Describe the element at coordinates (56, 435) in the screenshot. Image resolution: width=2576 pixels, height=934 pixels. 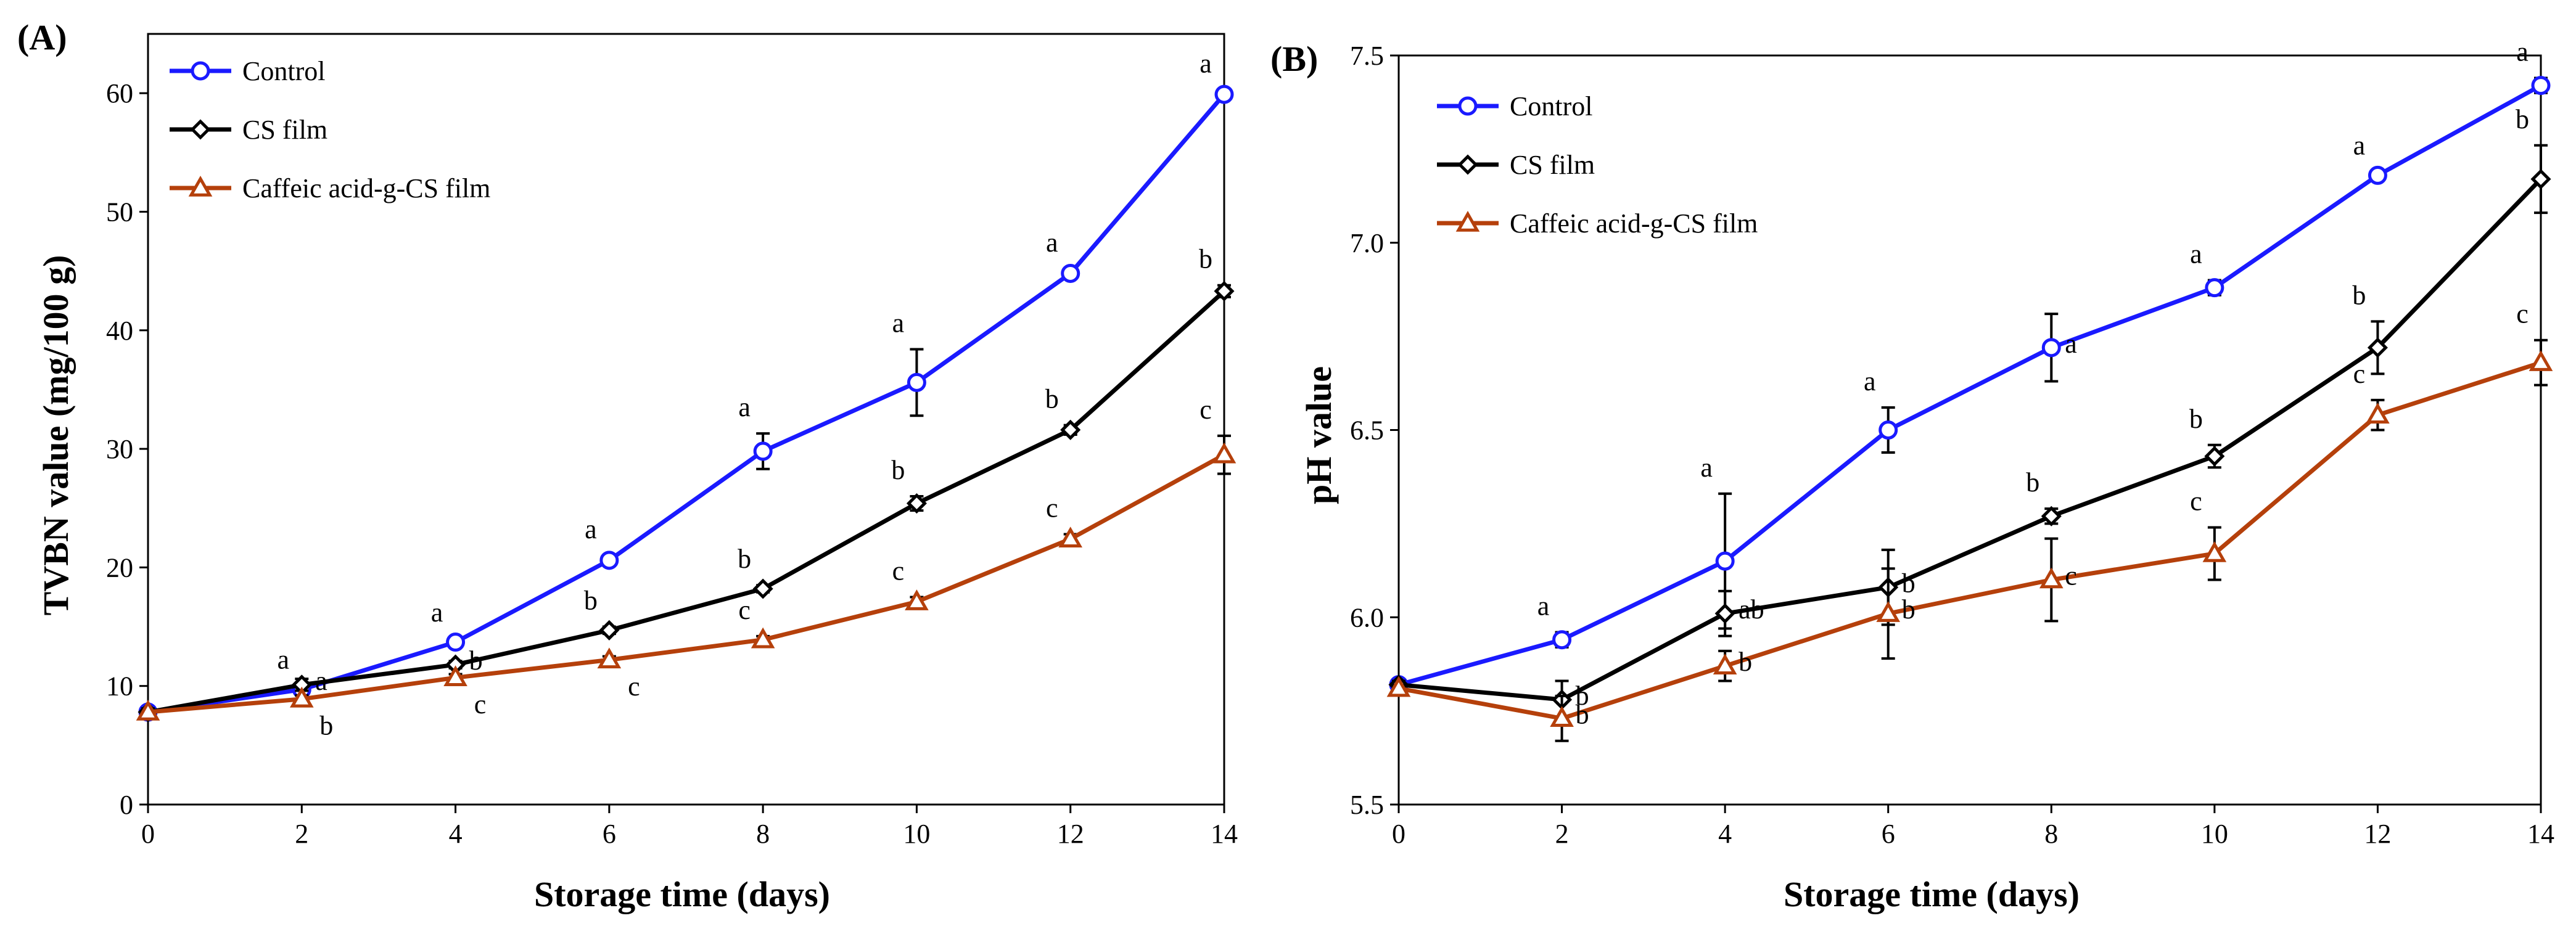
I see `y-axis-title: TVBN value (mg/100 g)` at that location.